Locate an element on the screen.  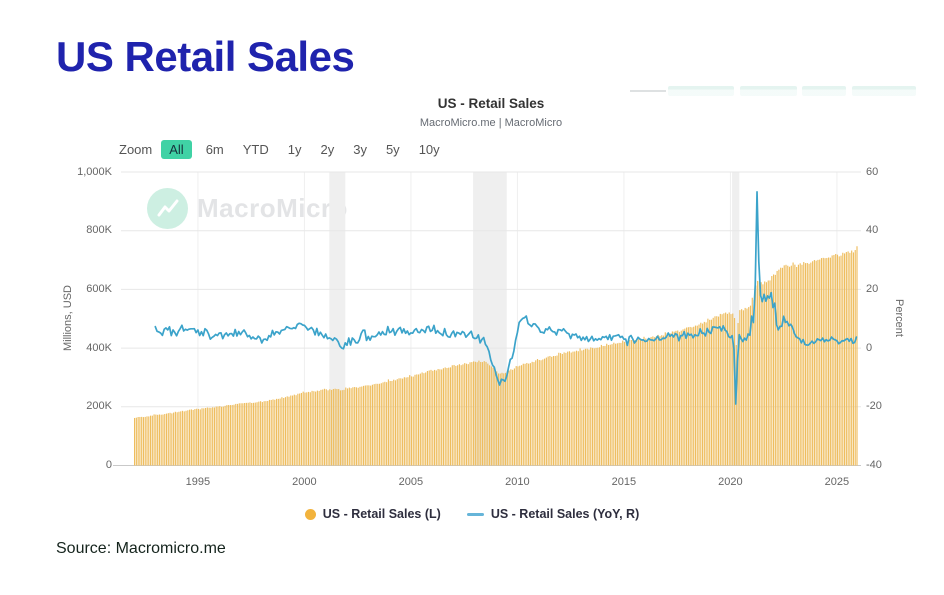
left-axis-tick: 200K is located at coordinates (99, 406).